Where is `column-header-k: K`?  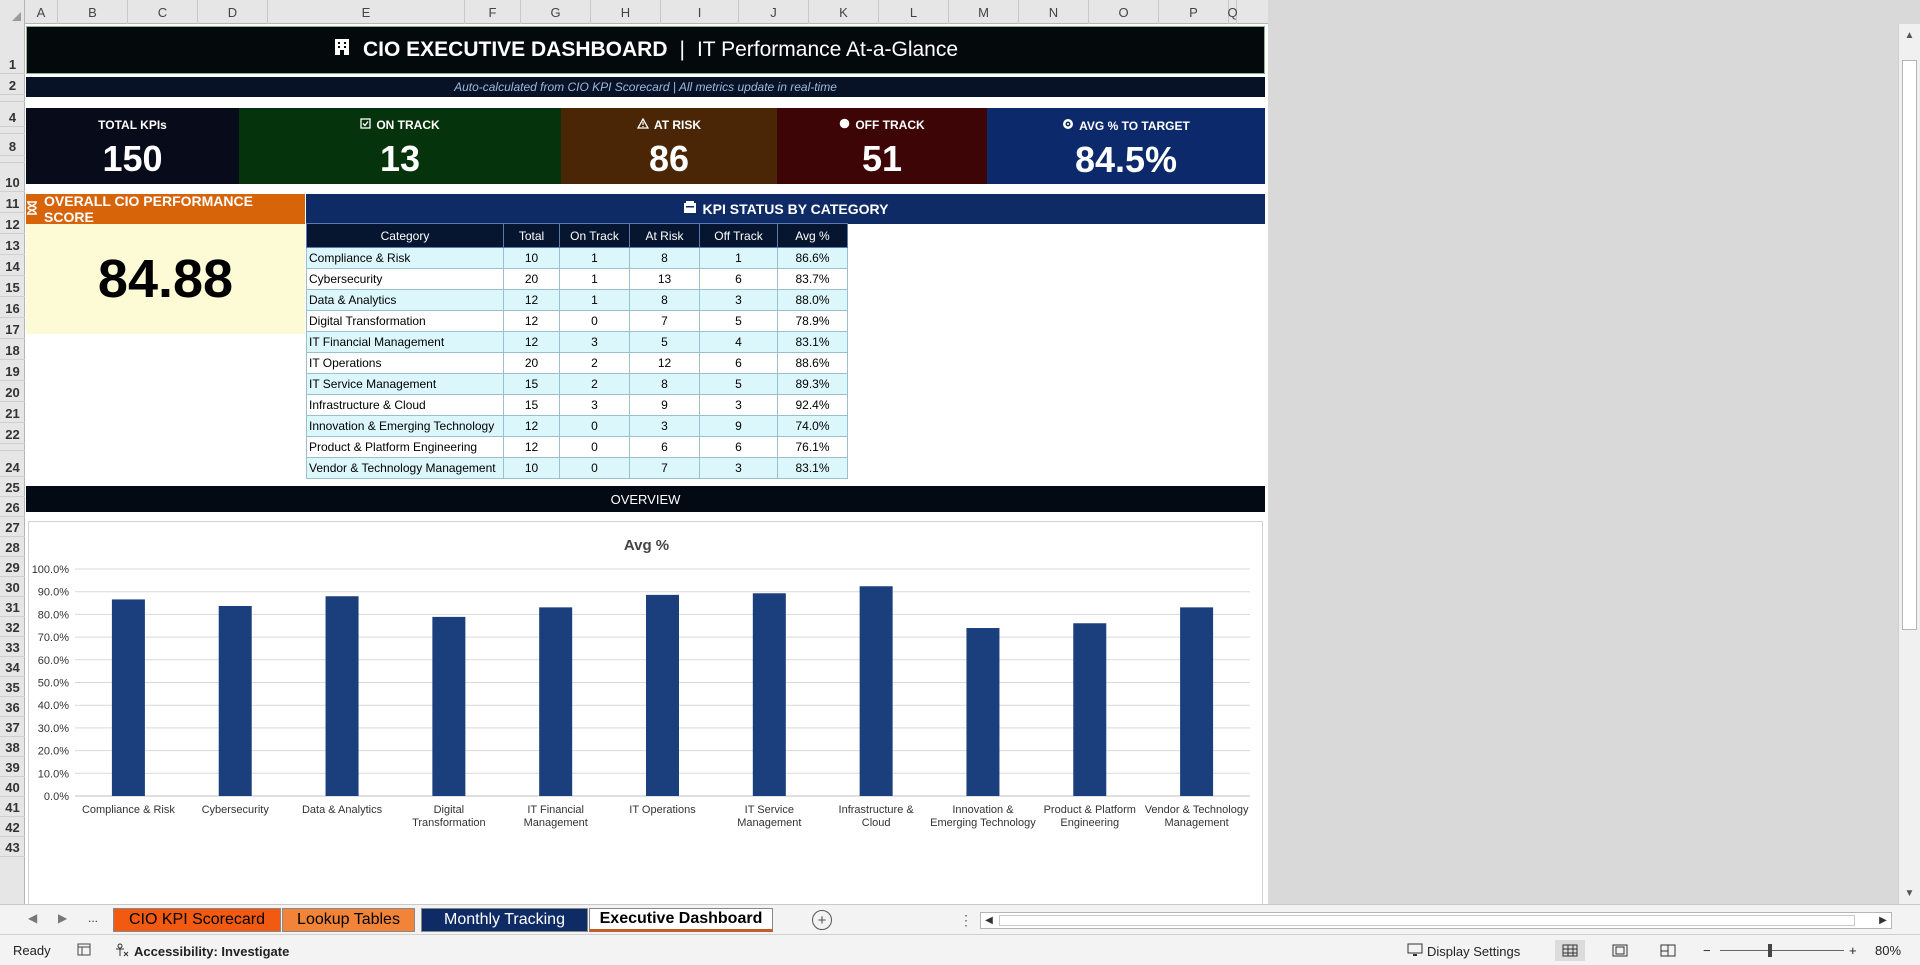
column-header-k: K is located at coordinates (844, 12).